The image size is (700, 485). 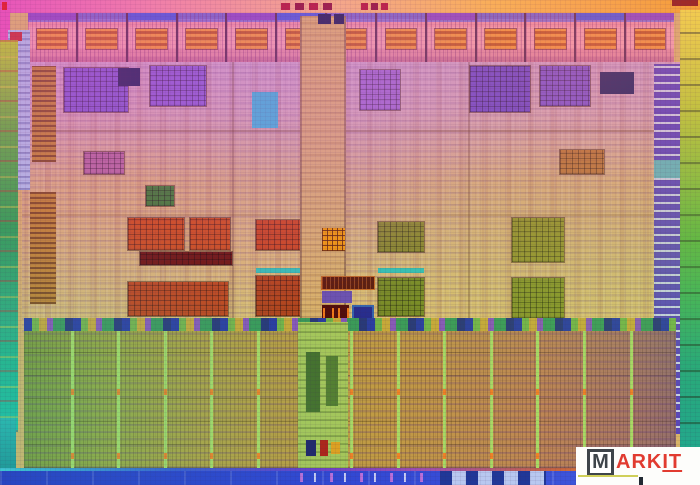 I want to click on right-seal-ring, so click(x=690, y=230).